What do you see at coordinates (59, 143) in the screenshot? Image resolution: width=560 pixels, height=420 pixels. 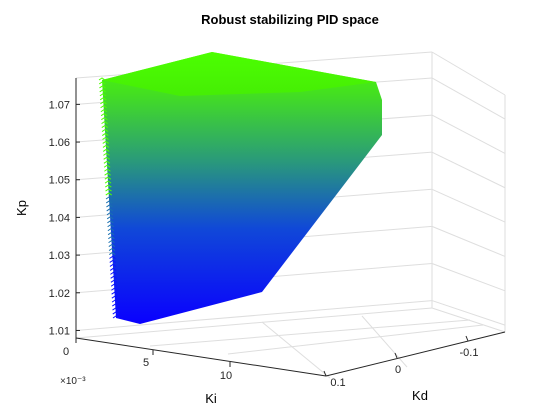 I see `z-tick-label: 1.06` at bounding box center [59, 143].